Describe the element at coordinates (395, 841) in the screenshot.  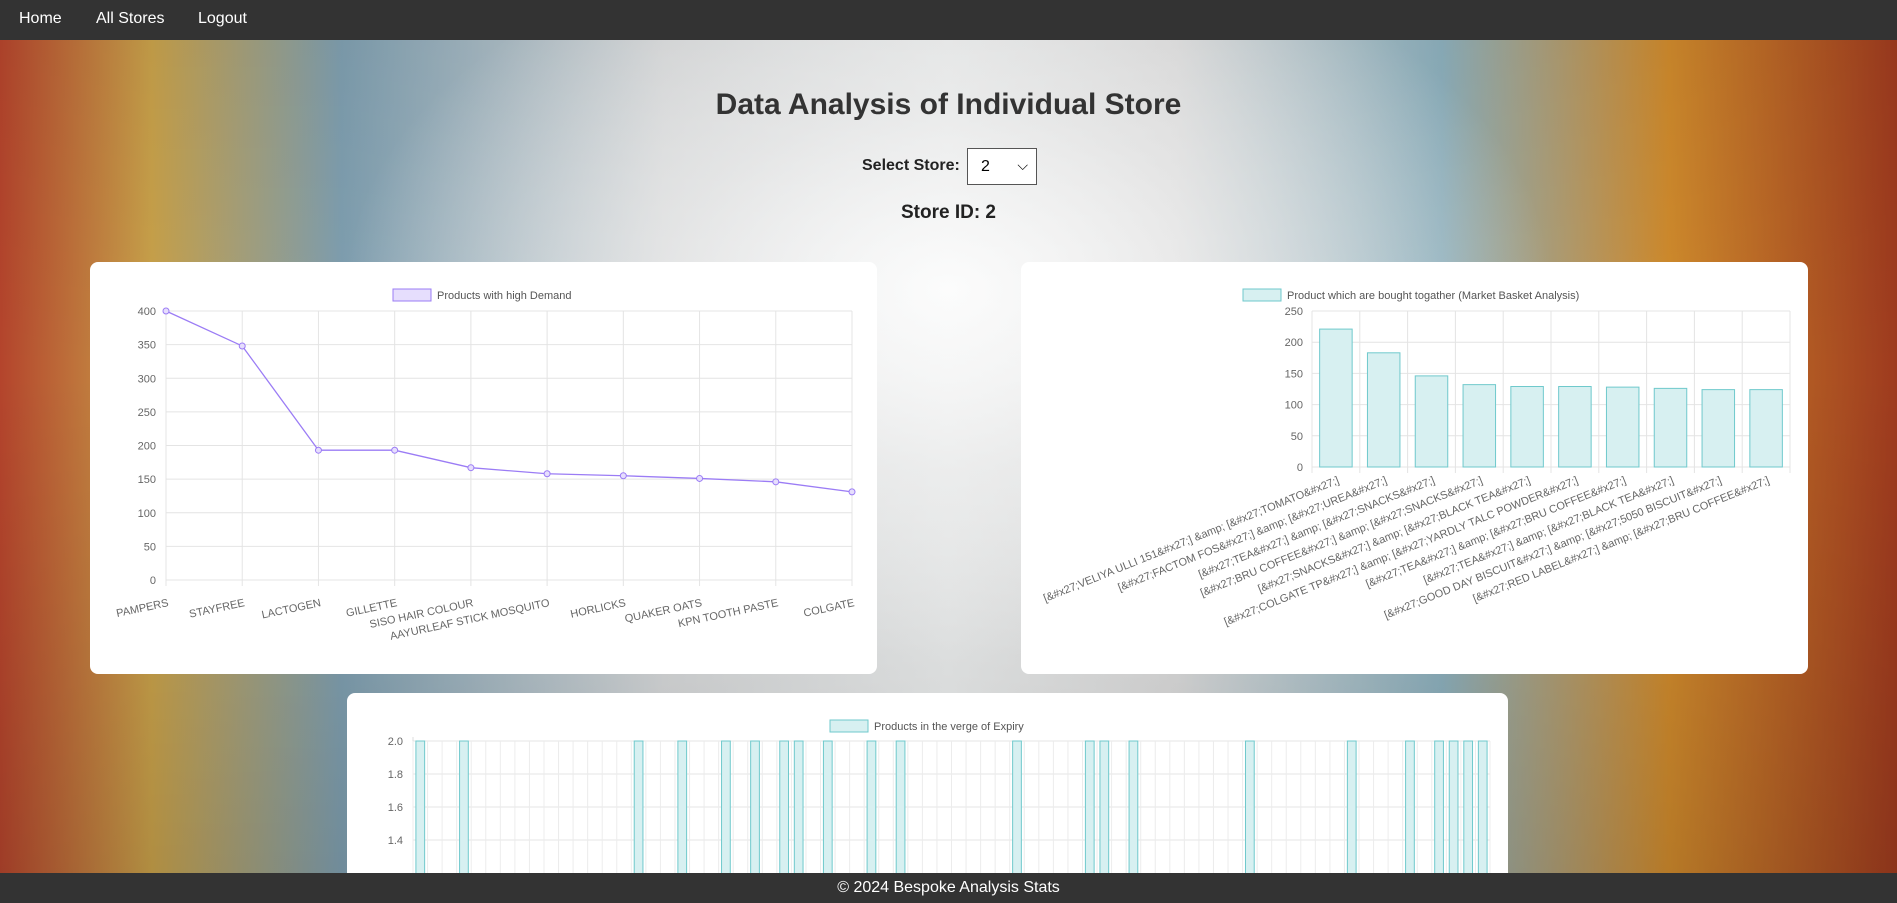
I see `y-tick-label: 1.4` at that location.